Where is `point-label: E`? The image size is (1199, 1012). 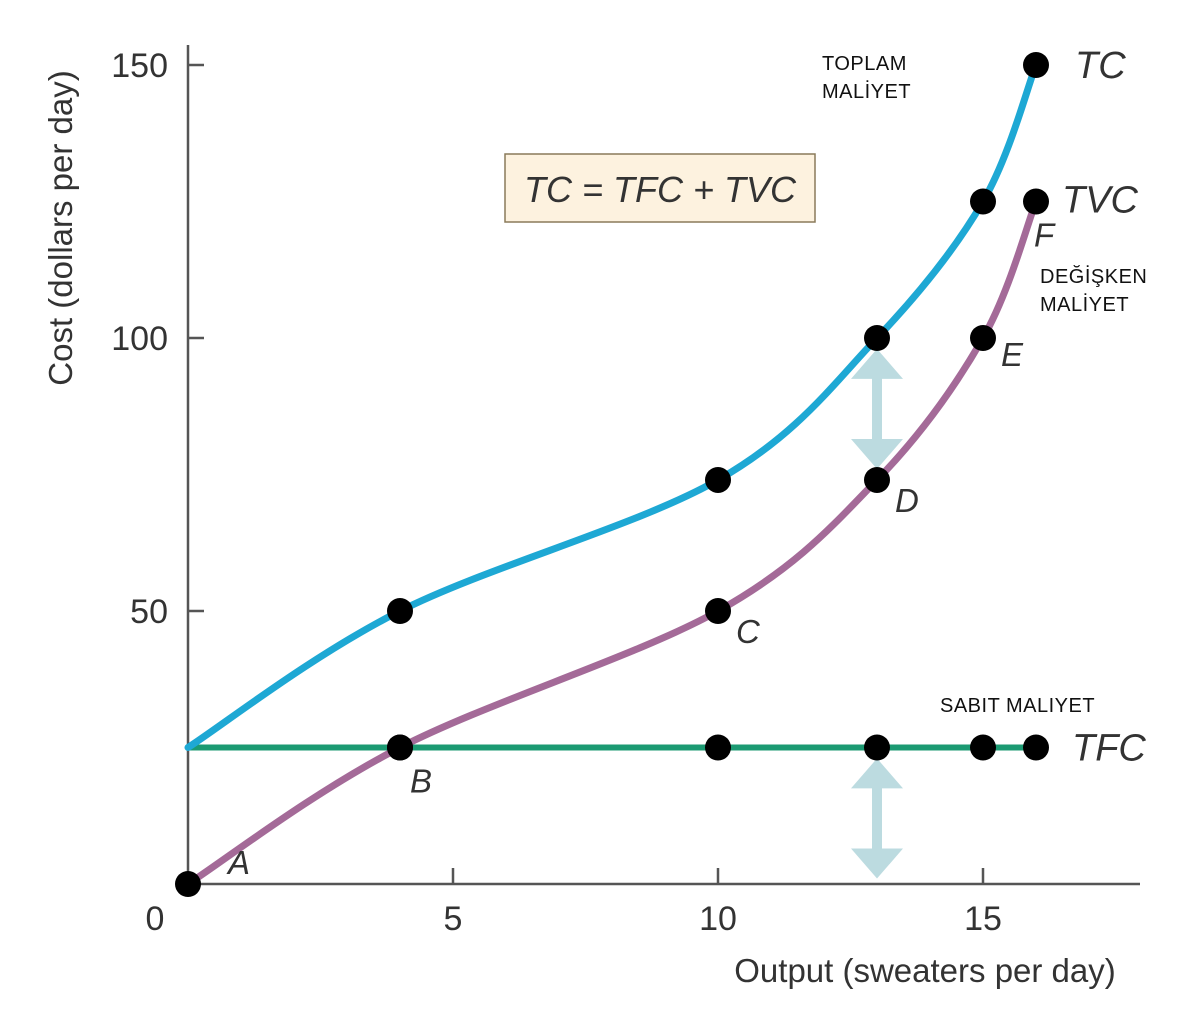 point-label: E is located at coordinates (1012, 354).